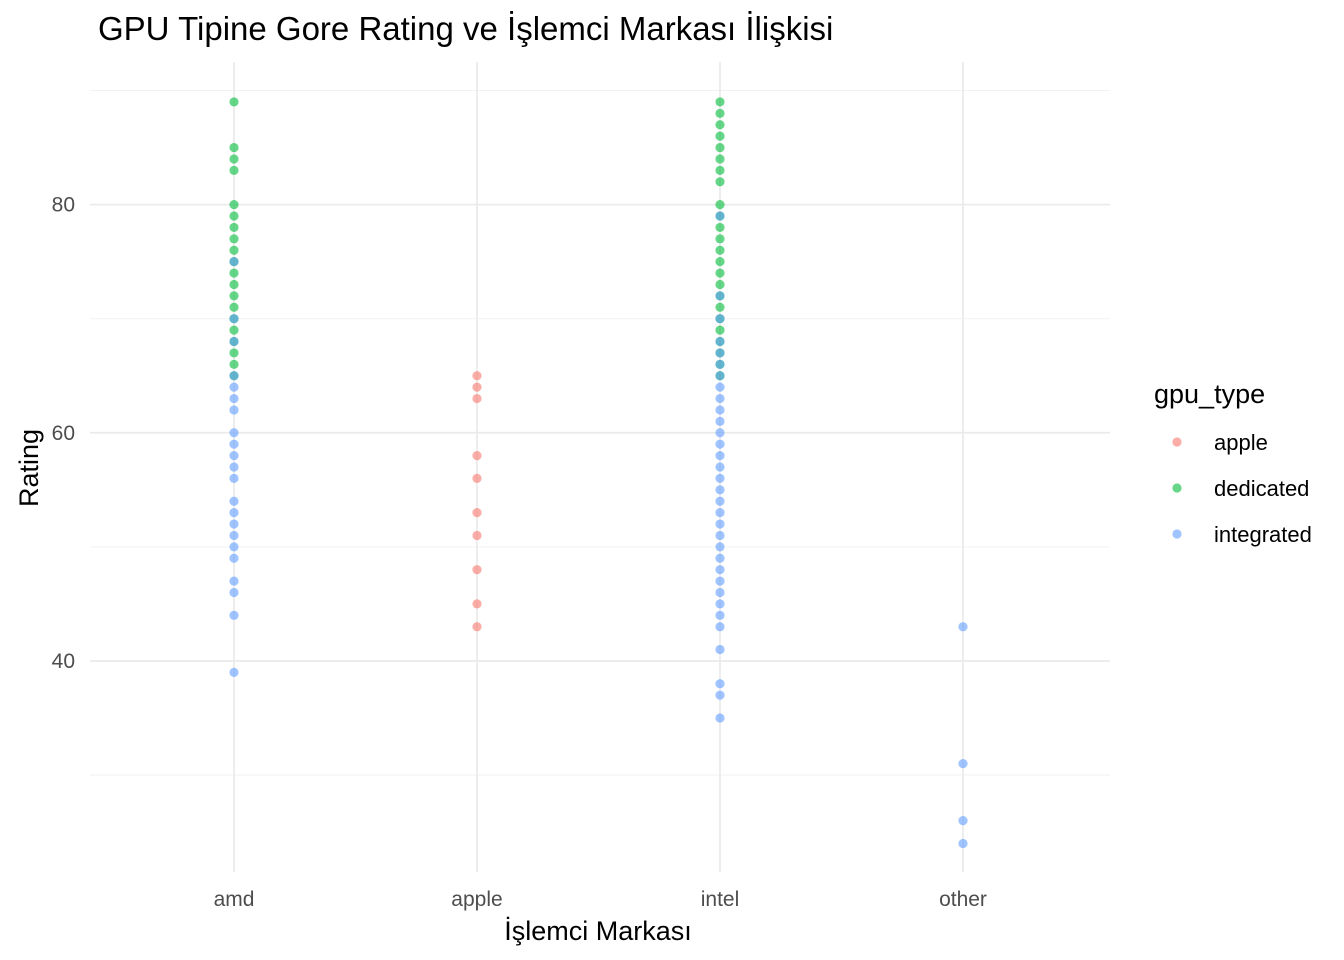  I want to click on legend-key-integrated, so click(1177, 534).